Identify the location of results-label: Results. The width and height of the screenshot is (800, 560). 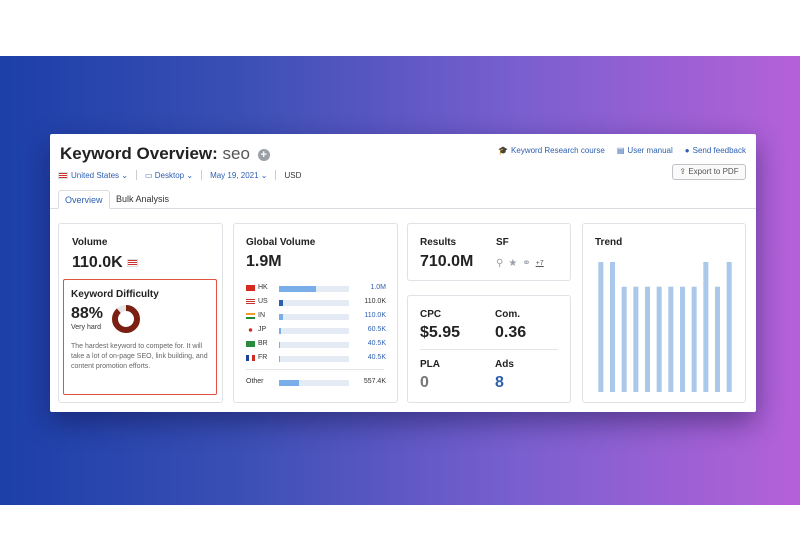
(438, 242).